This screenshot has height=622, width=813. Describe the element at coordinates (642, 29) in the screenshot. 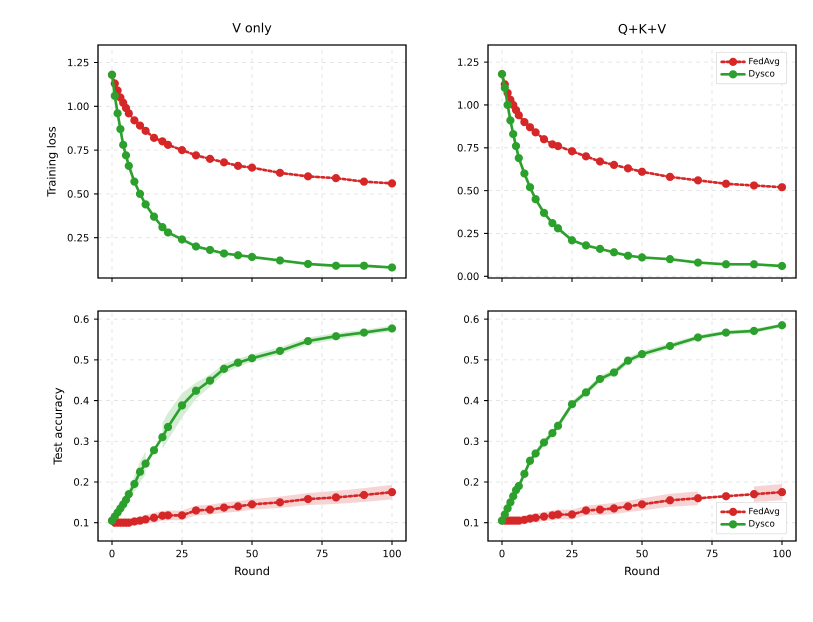

I see `chart-title: Q+K+V` at that location.